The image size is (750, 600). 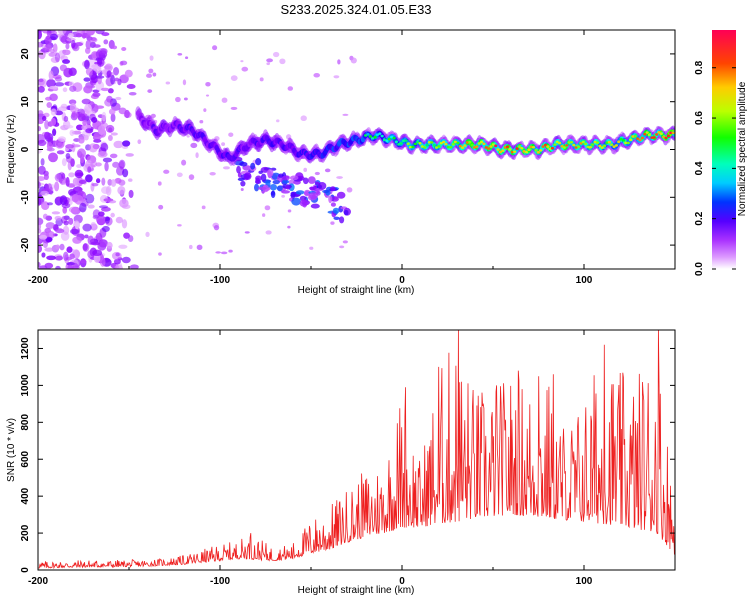 I want to click on scatter-branch, so click(x=292, y=190).